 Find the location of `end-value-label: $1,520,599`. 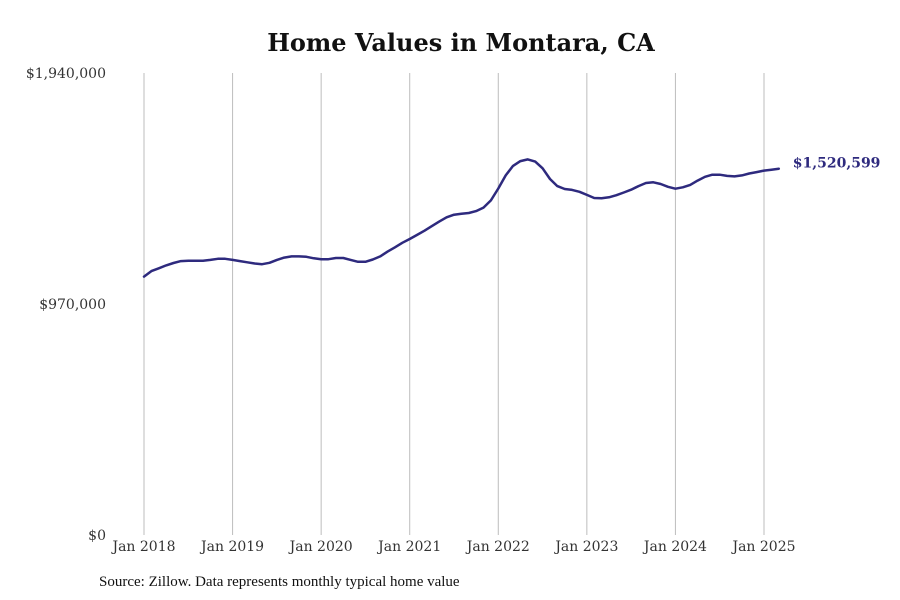

end-value-label: $1,520,599 is located at coordinates (837, 164).